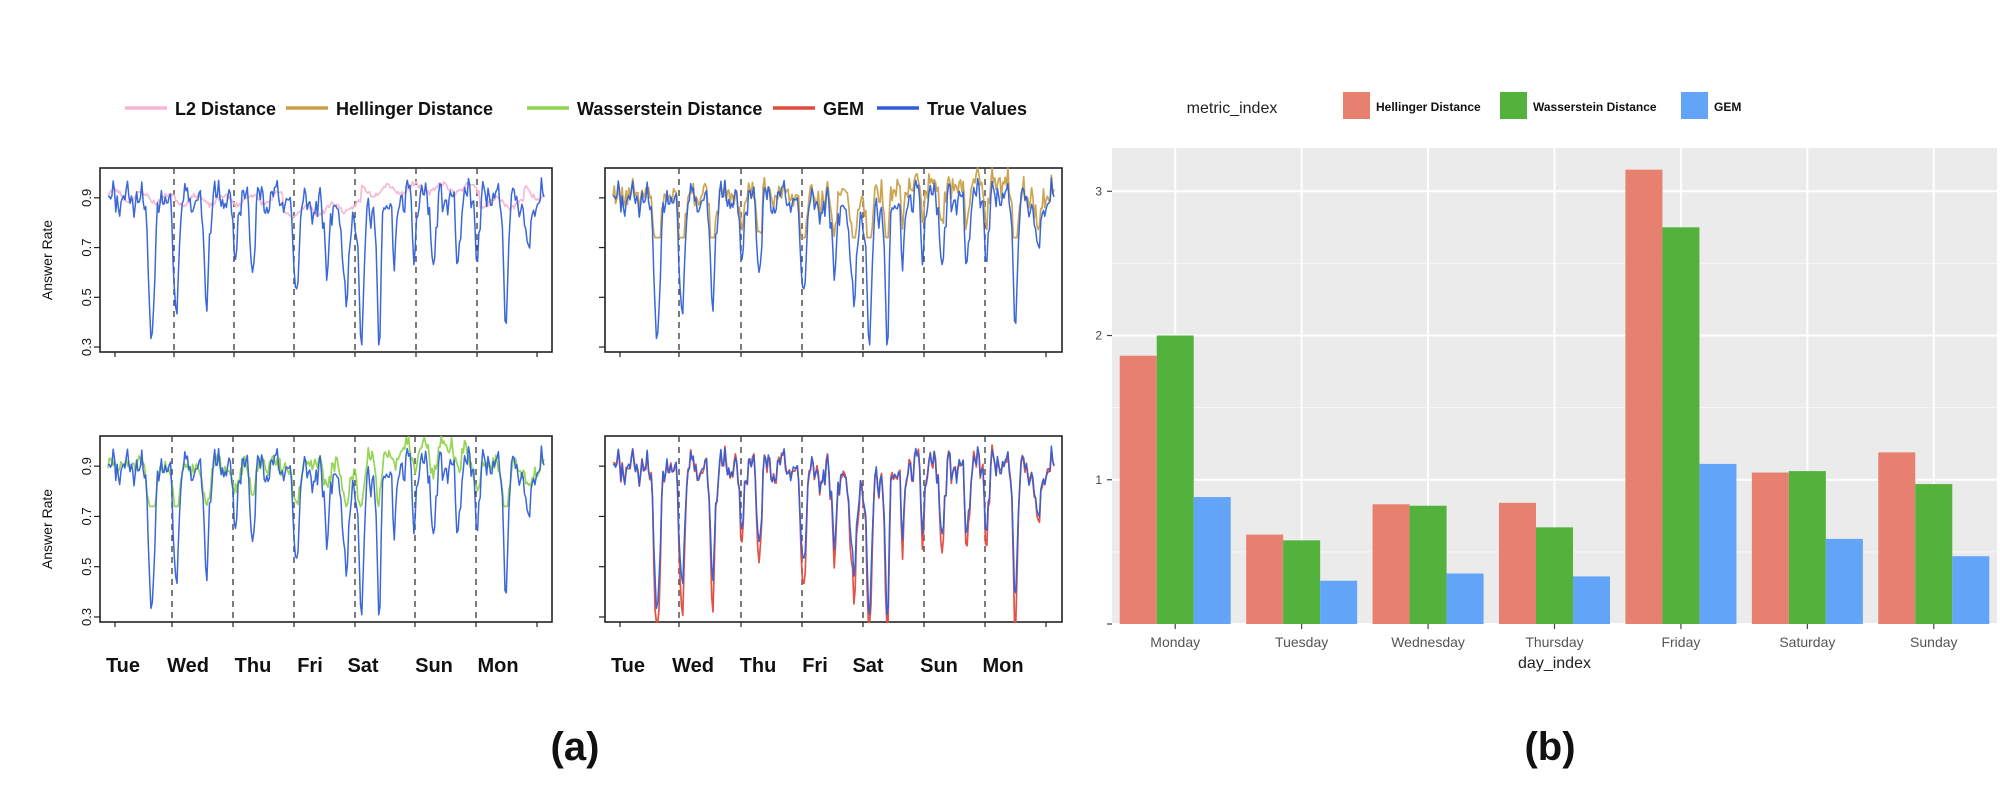  What do you see at coordinates (1644, 397) in the screenshot?
I see `bar-hellinger-distance-friday` at bounding box center [1644, 397].